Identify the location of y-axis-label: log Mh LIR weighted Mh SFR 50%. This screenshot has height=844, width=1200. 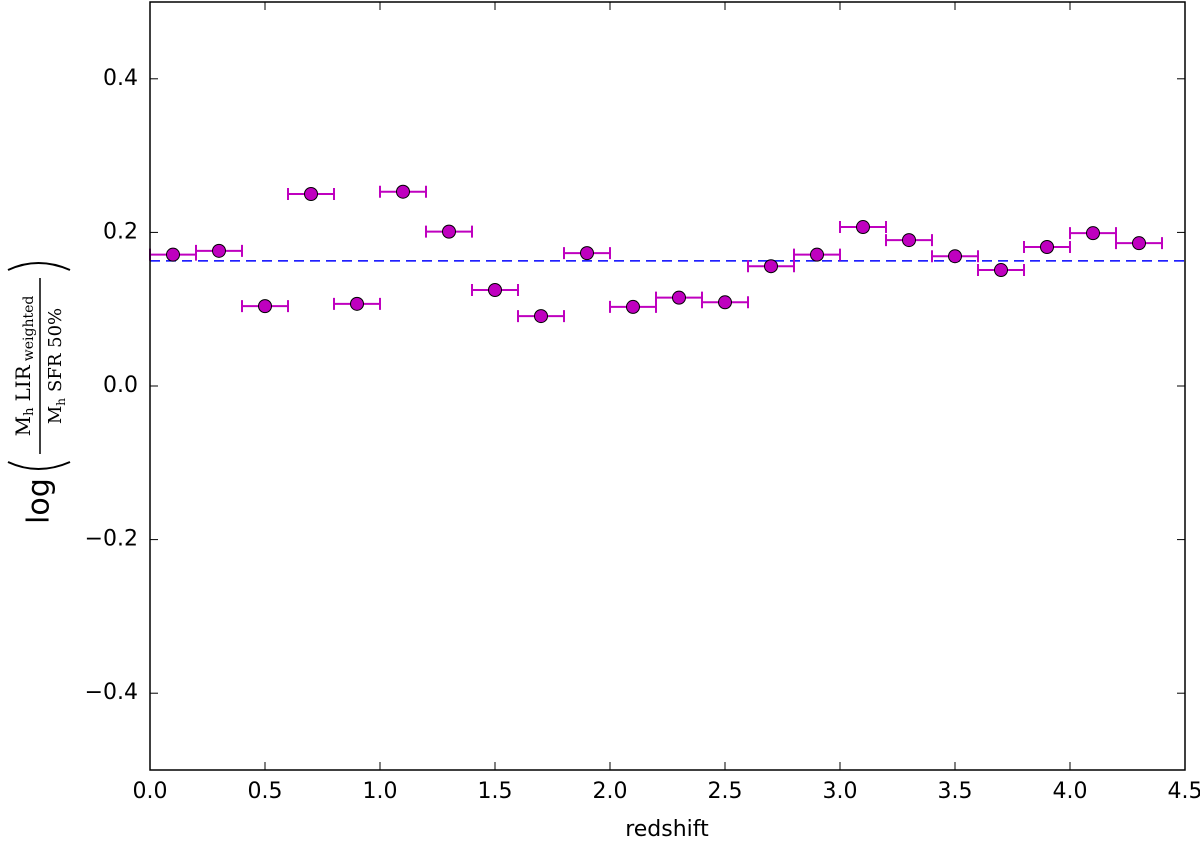
(39, 393).